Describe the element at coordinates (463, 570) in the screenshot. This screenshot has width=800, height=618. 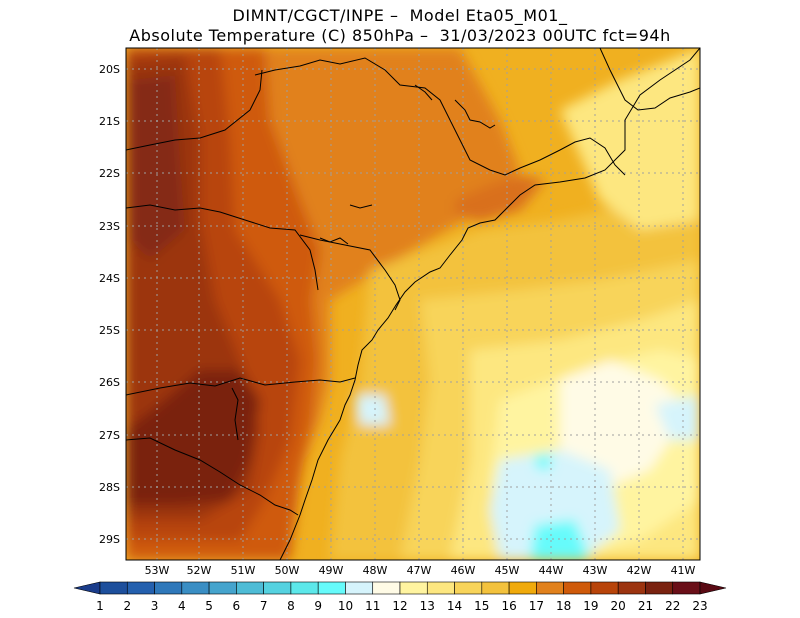
I see `lon-tick-label: 46W` at that location.